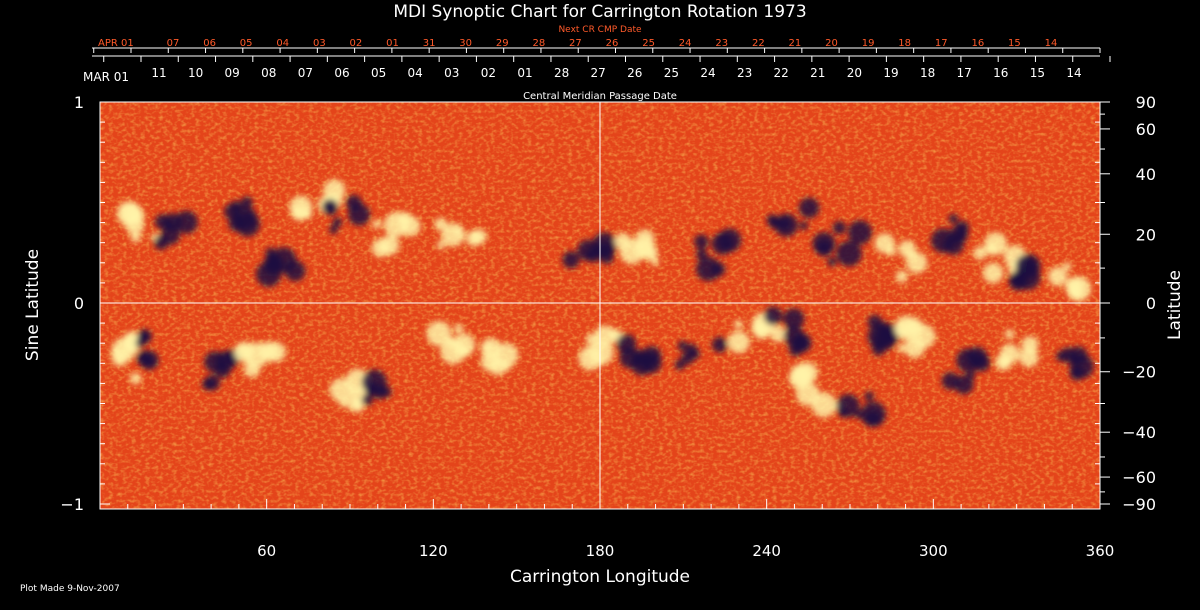 The image size is (1200, 610). I want to click on cmp-date-label: 06, so click(341, 73).